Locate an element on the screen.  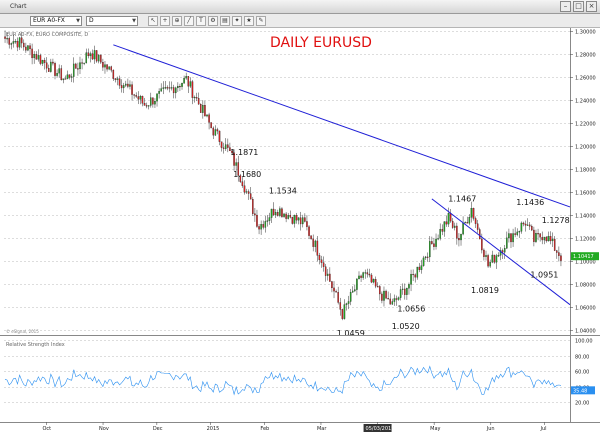
time-cursor-label: 05/03/2015 is located at coordinates (380, 429).